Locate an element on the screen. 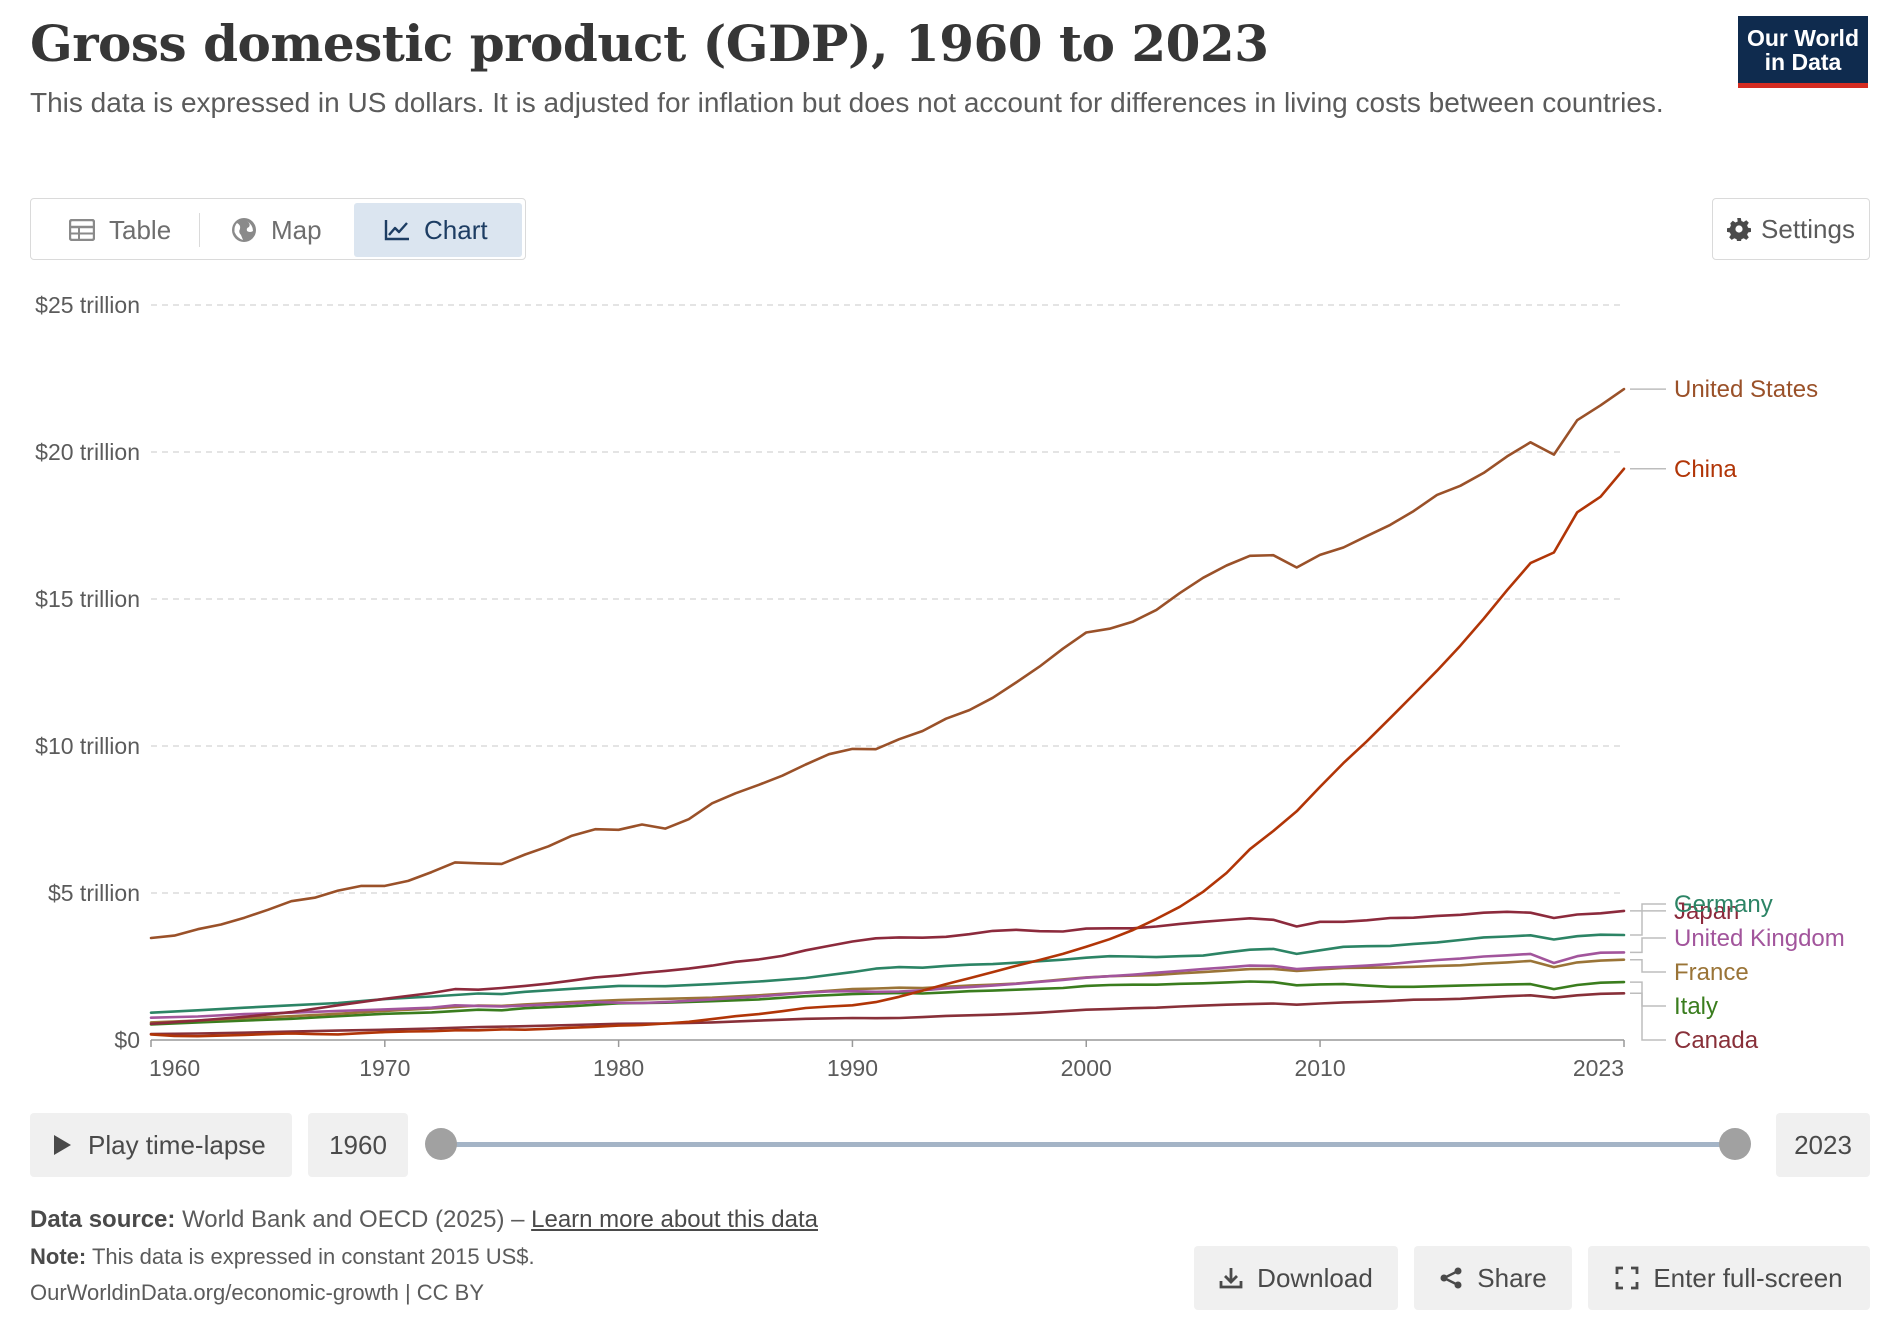  play-icon is located at coordinates (62, 1145).